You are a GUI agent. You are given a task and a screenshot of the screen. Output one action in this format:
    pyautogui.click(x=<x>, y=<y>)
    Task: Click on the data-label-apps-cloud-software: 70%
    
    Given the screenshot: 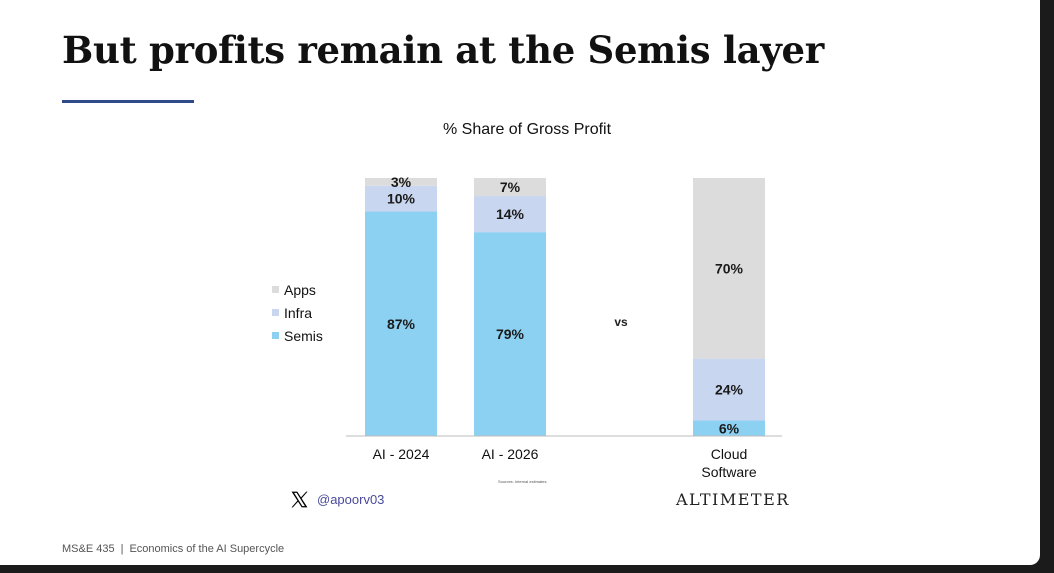 What is the action you would take?
    pyautogui.click(x=729, y=268)
    